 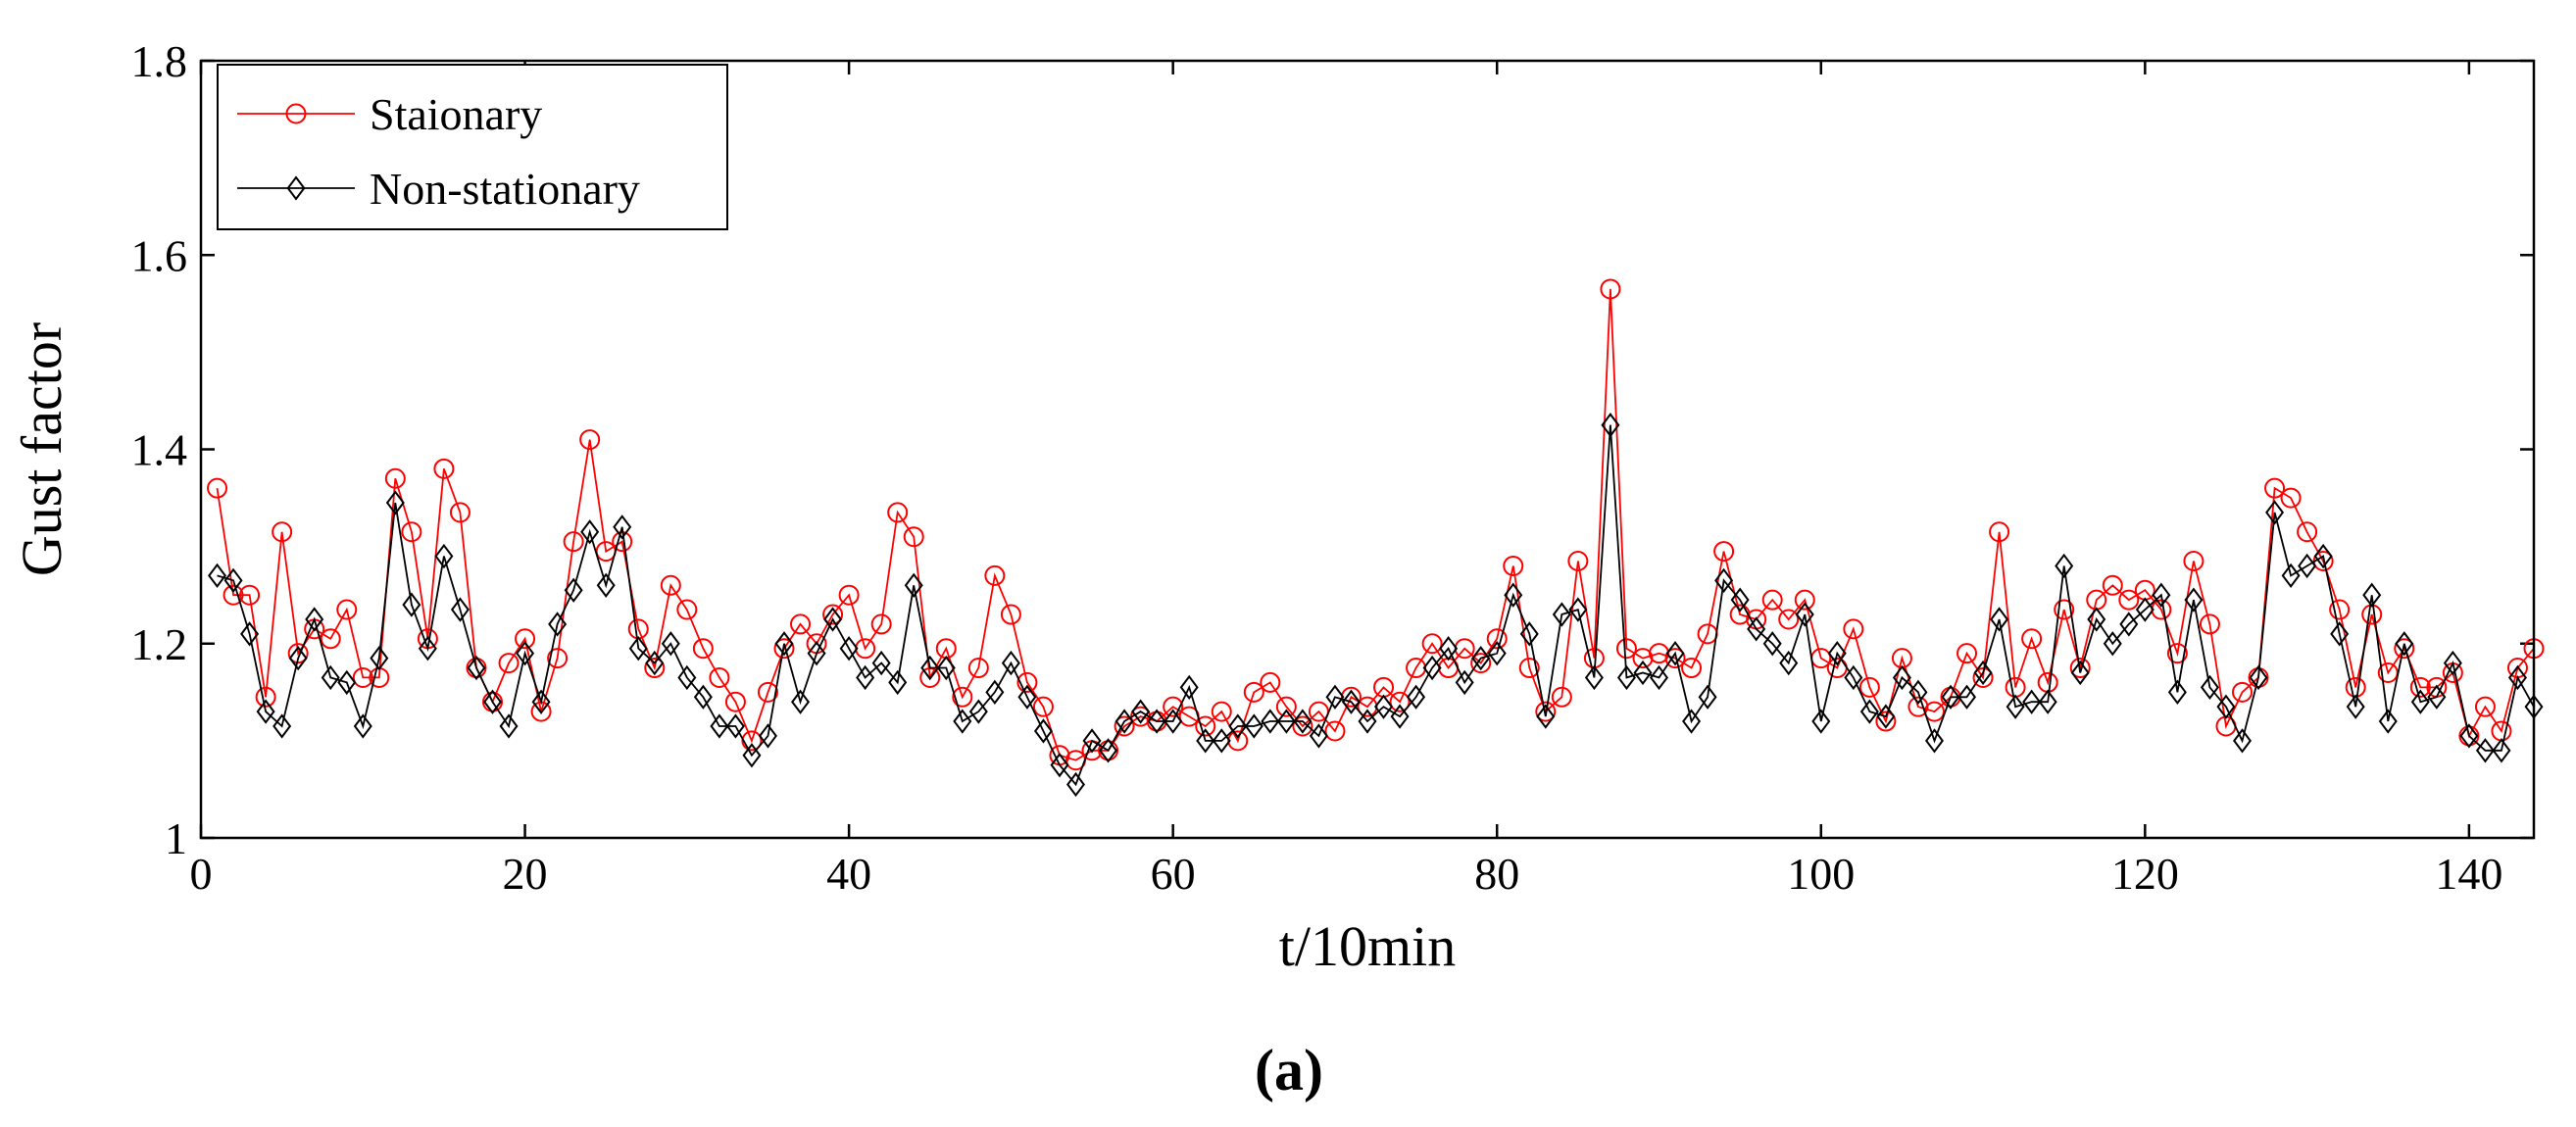 What do you see at coordinates (1173, 874) in the screenshot?
I see `x-tick-label: 60` at bounding box center [1173, 874].